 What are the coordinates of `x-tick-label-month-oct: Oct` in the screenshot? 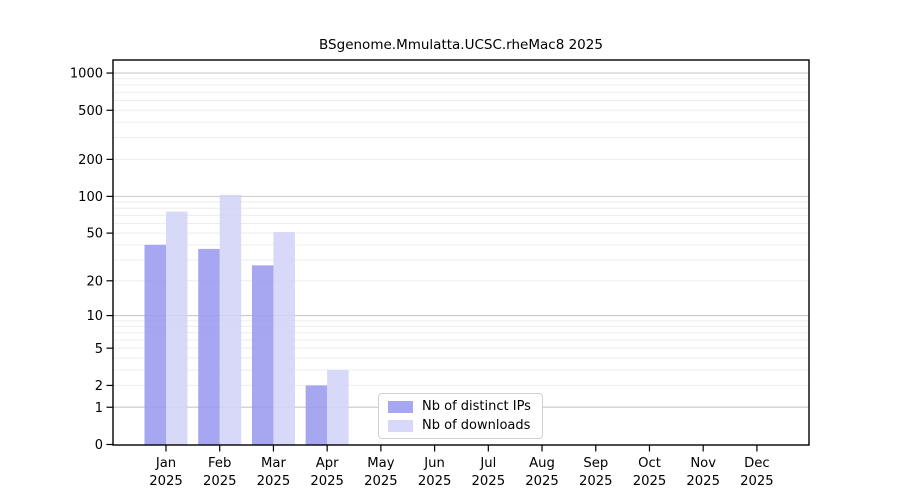 It's located at (649, 463).